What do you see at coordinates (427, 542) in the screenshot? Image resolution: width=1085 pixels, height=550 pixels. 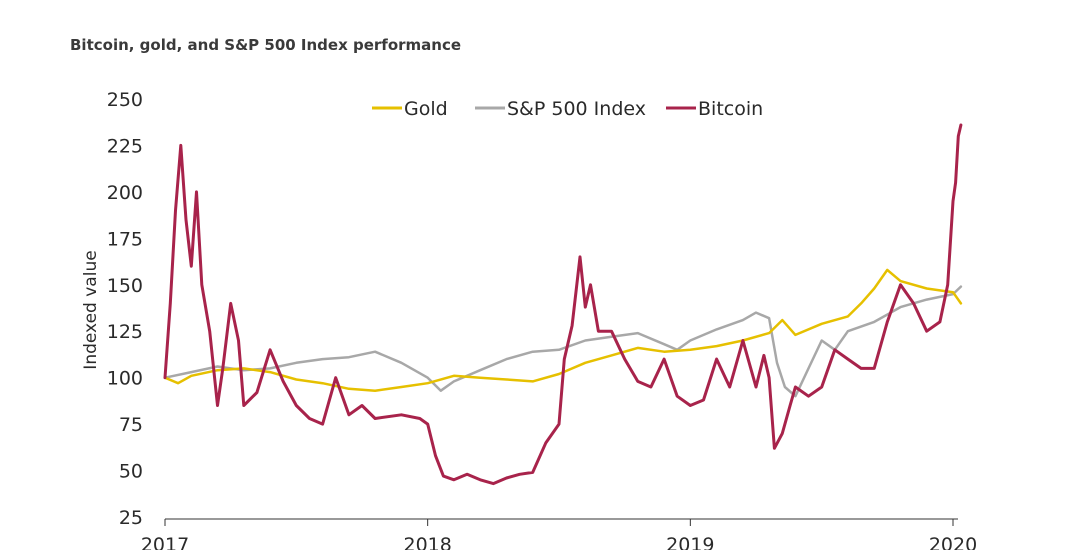 I see `x-tick-label: 2018` at bounding box center [427, 542].